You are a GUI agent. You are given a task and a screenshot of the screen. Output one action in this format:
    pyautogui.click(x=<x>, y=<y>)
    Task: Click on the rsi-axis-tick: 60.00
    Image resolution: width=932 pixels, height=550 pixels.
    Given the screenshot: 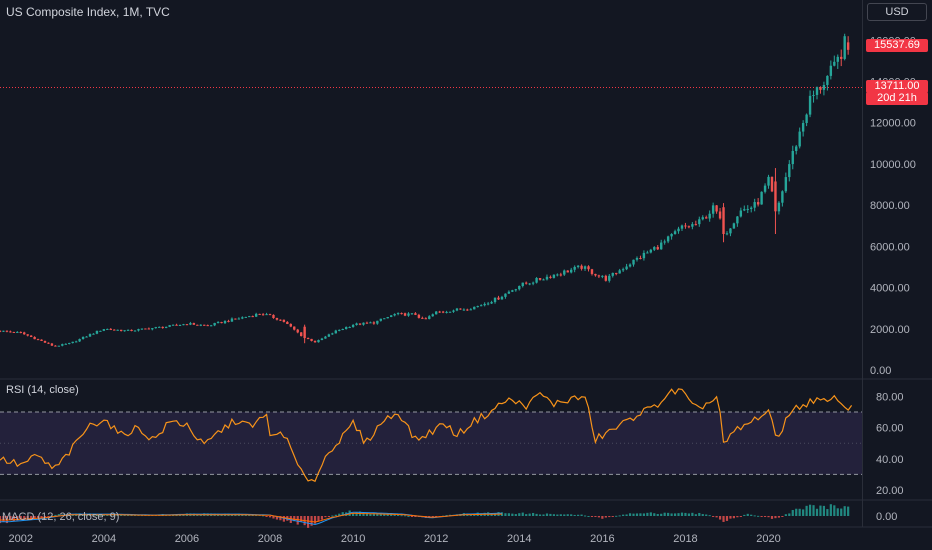 What is the action you would take?
    pyautogui.click(x=890, y=429)
    